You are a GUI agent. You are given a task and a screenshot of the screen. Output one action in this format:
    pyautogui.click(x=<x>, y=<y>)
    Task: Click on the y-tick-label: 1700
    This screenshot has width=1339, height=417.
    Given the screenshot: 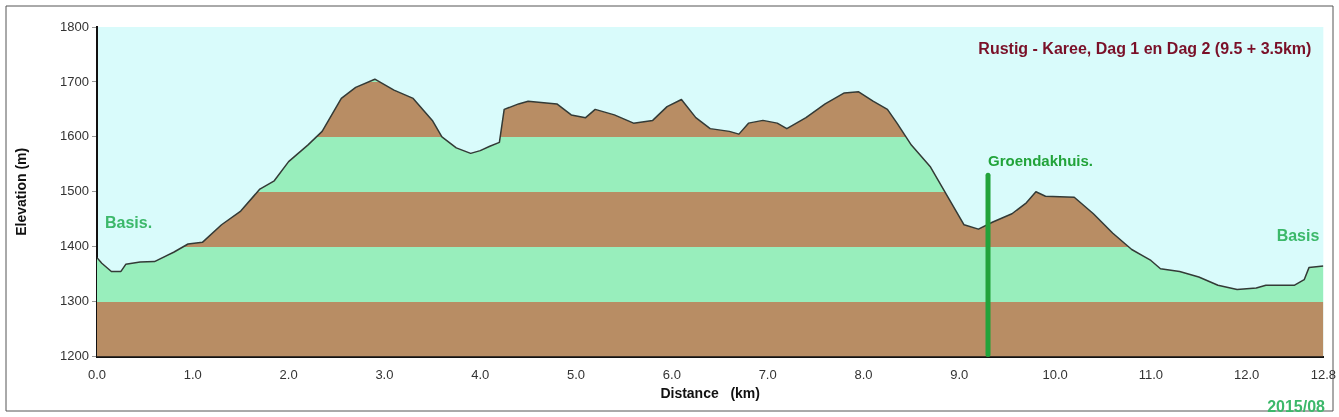 What is the action you would take?
    pyautogui.click(x=74, y=81)
    